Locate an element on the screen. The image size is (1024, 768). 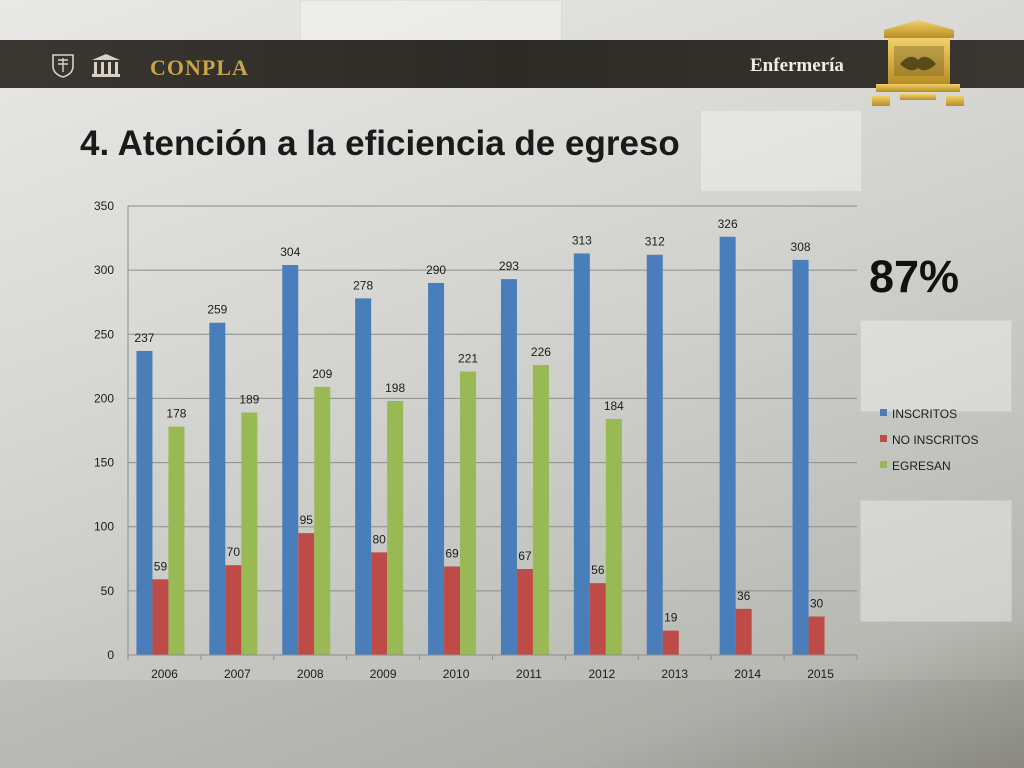
y-tick-label: 200 is located at coordinates (104, 398).